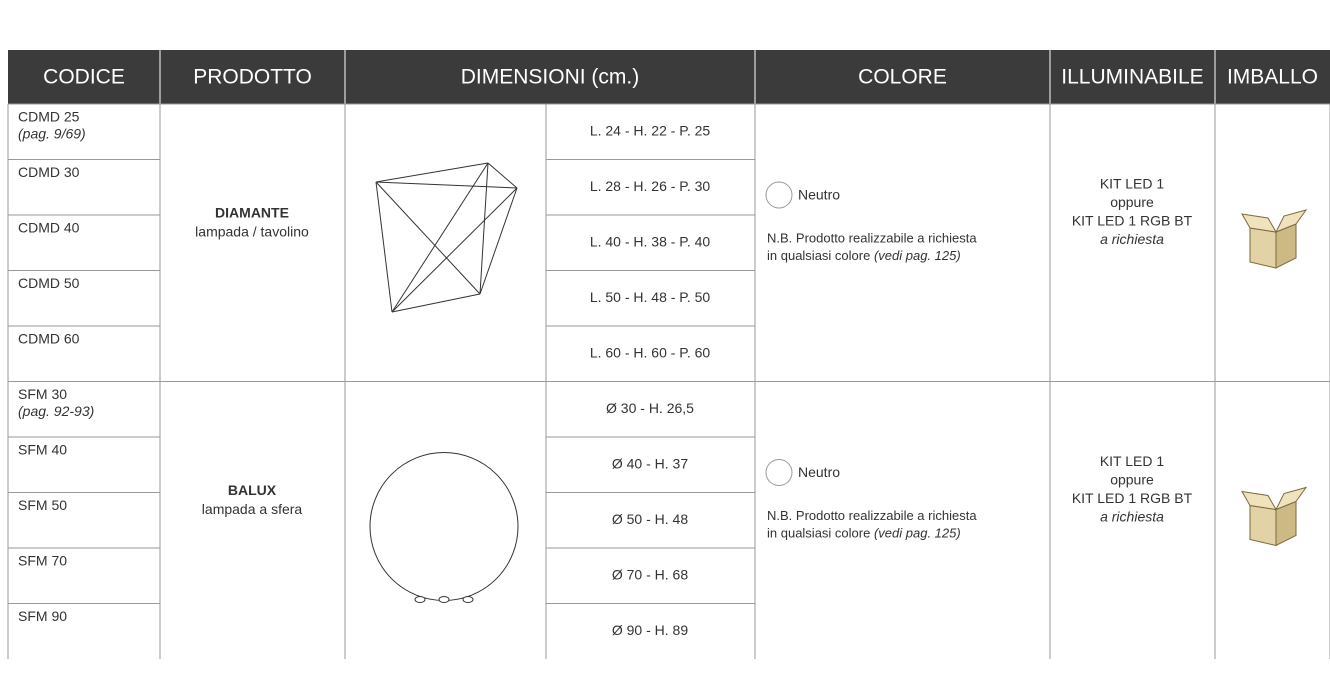 This screenshot has width=1330, height=687. What do you see at coordinates (650, 519) in the screenshot?
I see `dimension: Ø 50 - H. 48` at bounding box center [650, 519].